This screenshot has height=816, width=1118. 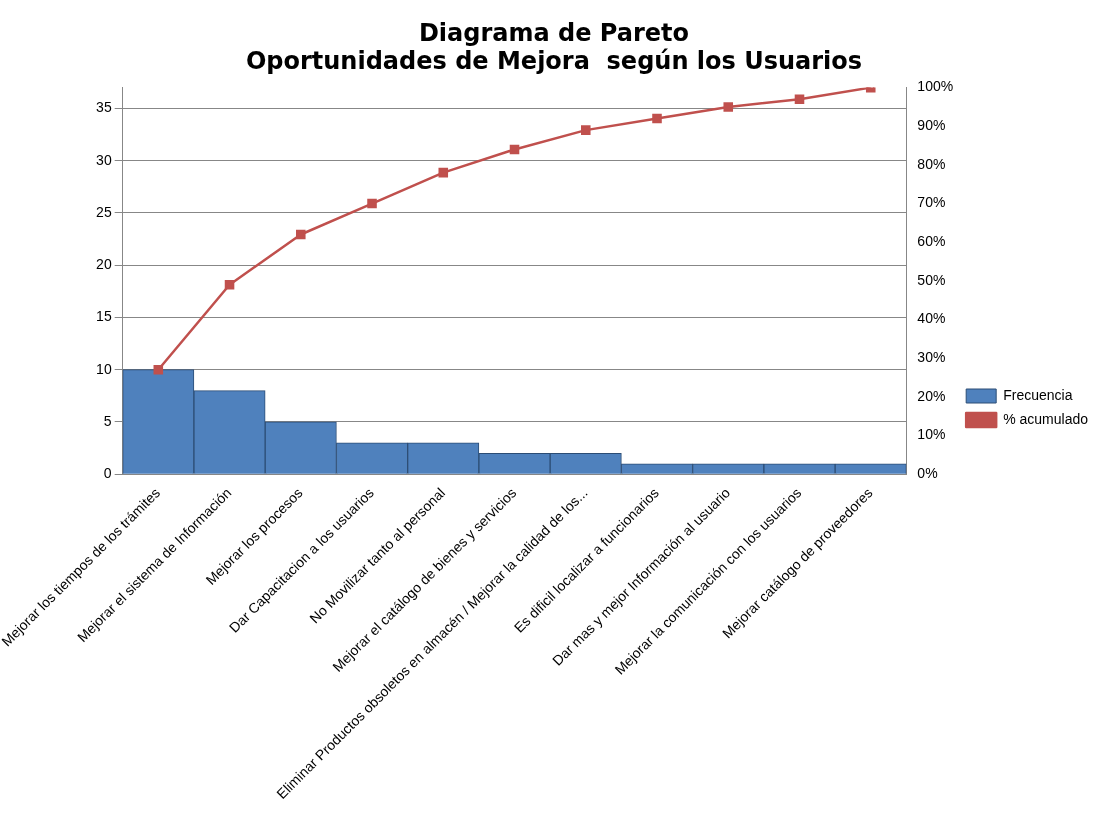 What do you see at coordinates (104, 264) in the screenshot?
I see `y-tick-label: 20` at bounding box center [104, 264].